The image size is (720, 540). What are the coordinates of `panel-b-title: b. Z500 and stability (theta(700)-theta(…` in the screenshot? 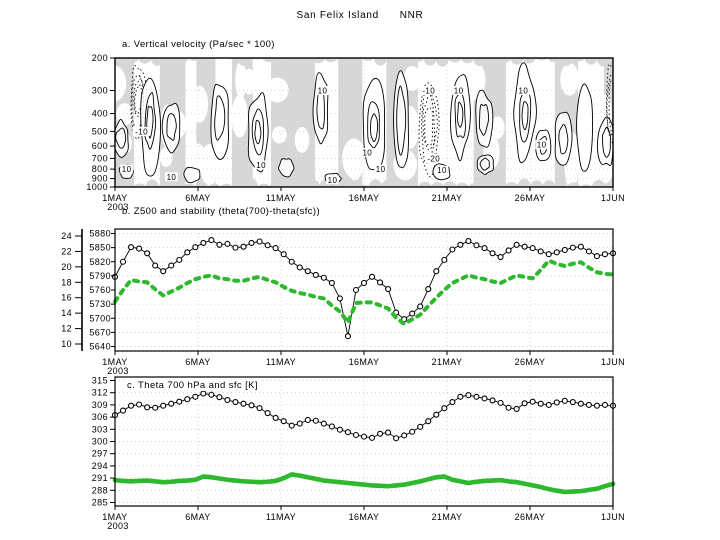 It's located at (221, 211).